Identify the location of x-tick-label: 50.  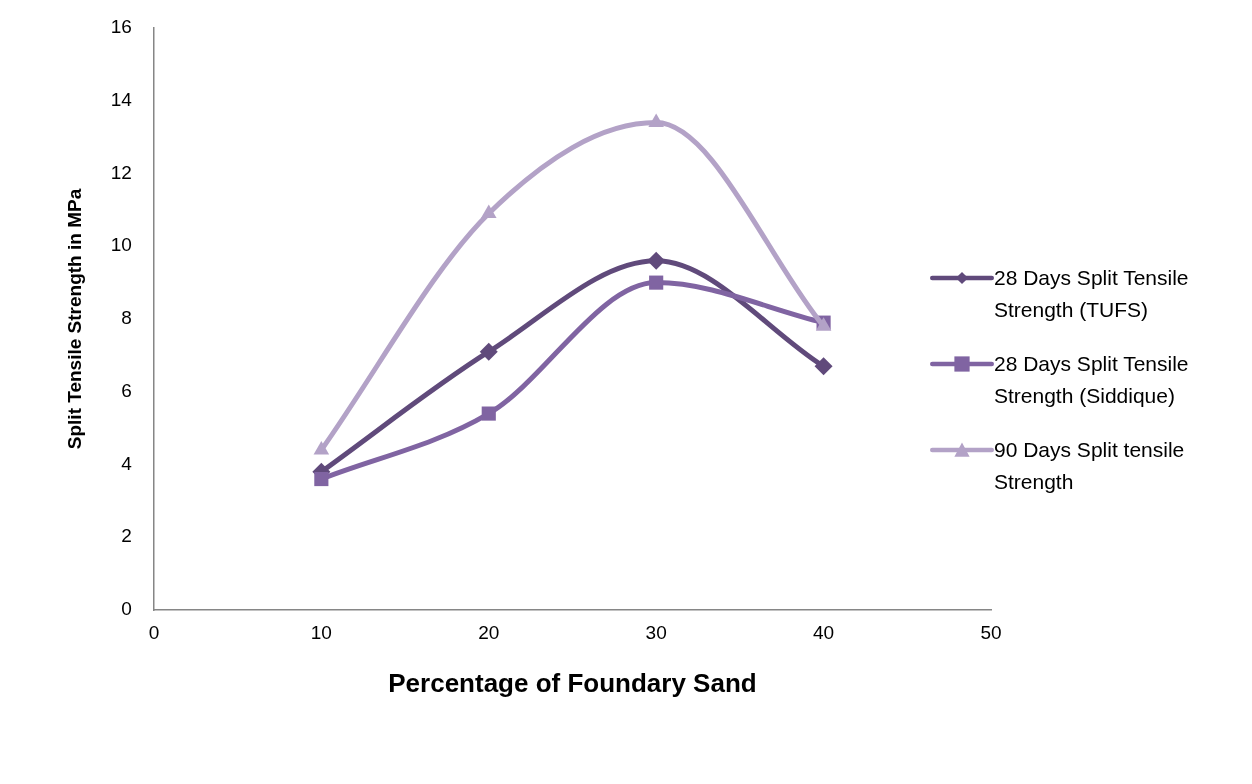
(991, 632).